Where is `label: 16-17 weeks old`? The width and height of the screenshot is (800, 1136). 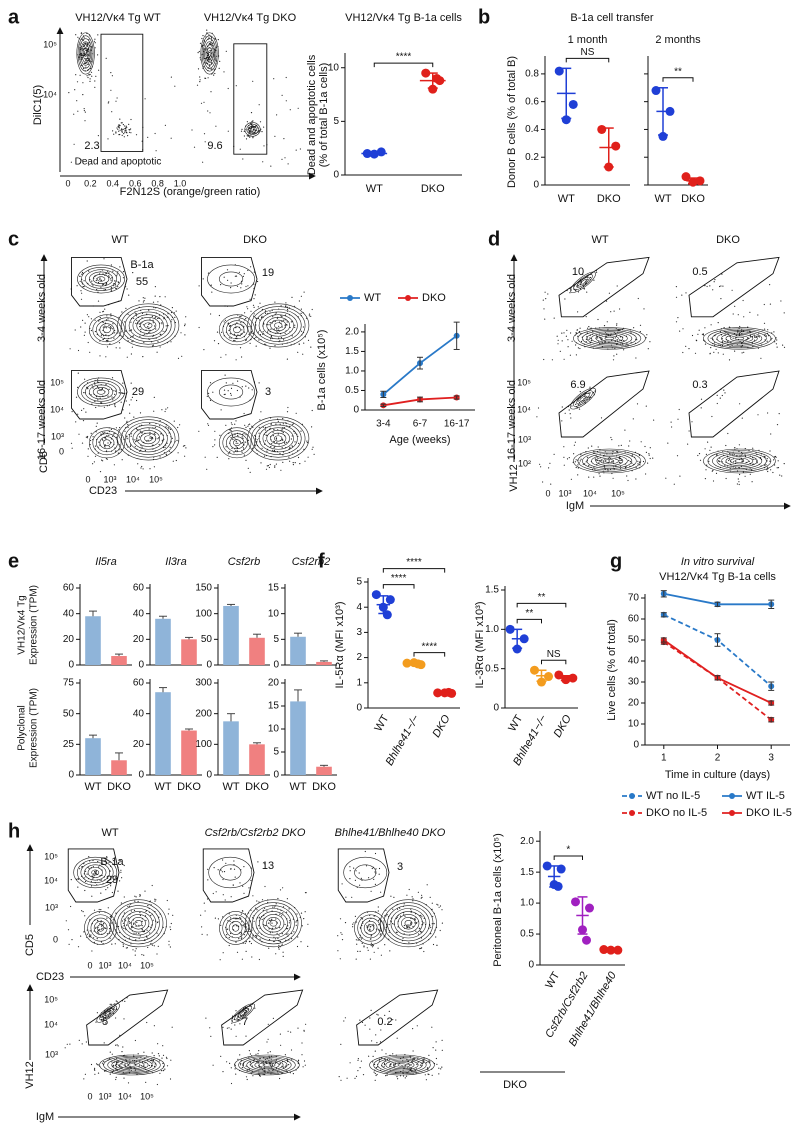 label: 16-17 weeks old is located at coordinates (42, 420).